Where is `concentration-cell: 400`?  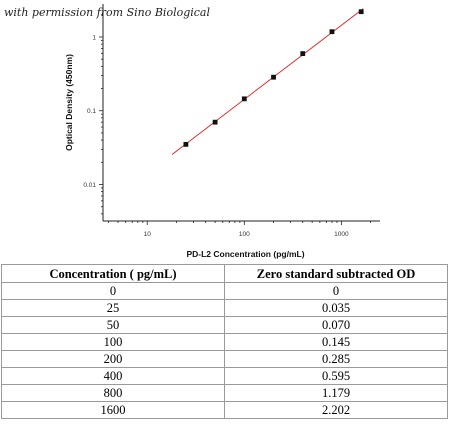
concentration-cell: 400 is located at coordinates (113, 376).